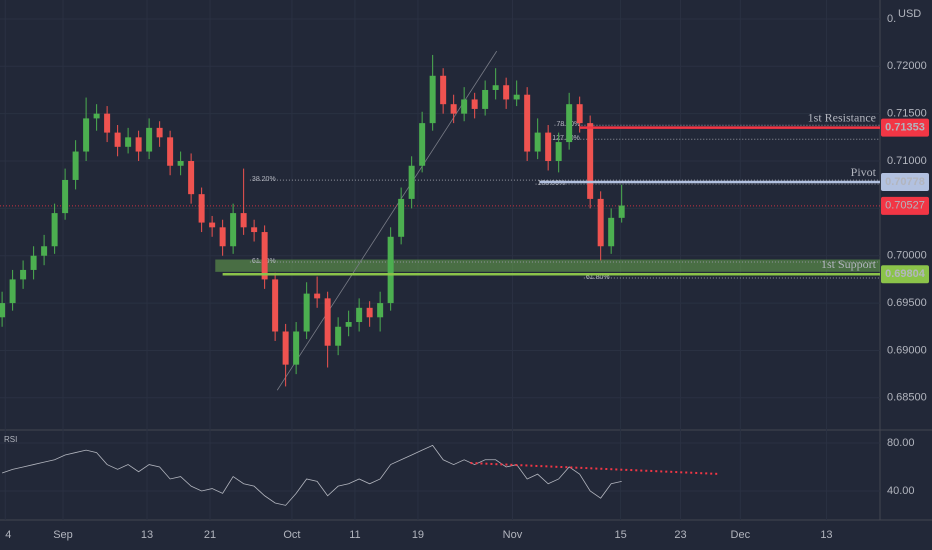  I want to click on y-tick-label: 0.70000, so click(907, 256).